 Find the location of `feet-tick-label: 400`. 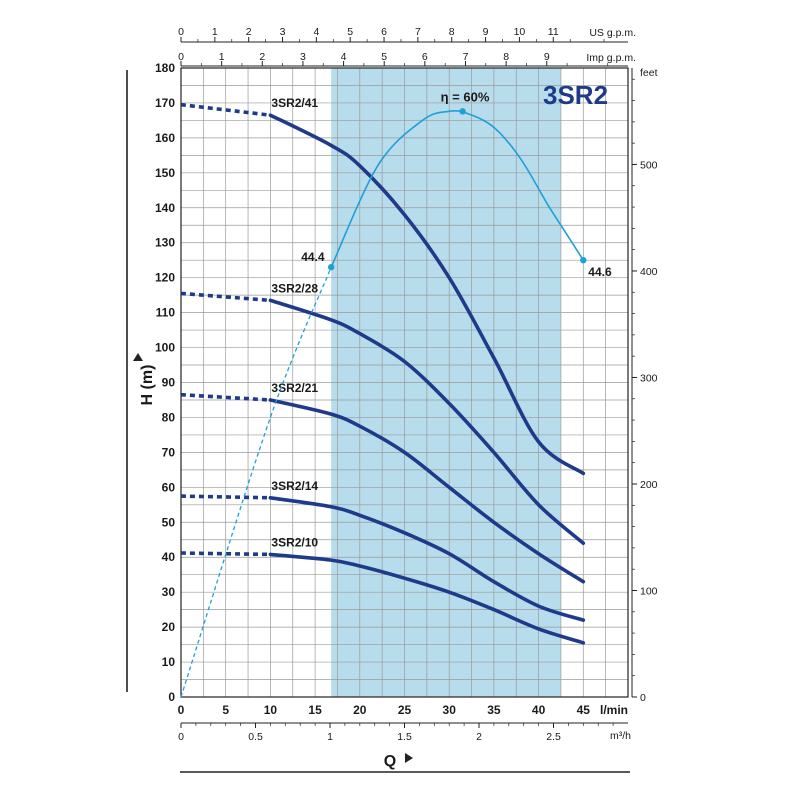

feet-tick-label: 400 is located at coordinates (649, 272).